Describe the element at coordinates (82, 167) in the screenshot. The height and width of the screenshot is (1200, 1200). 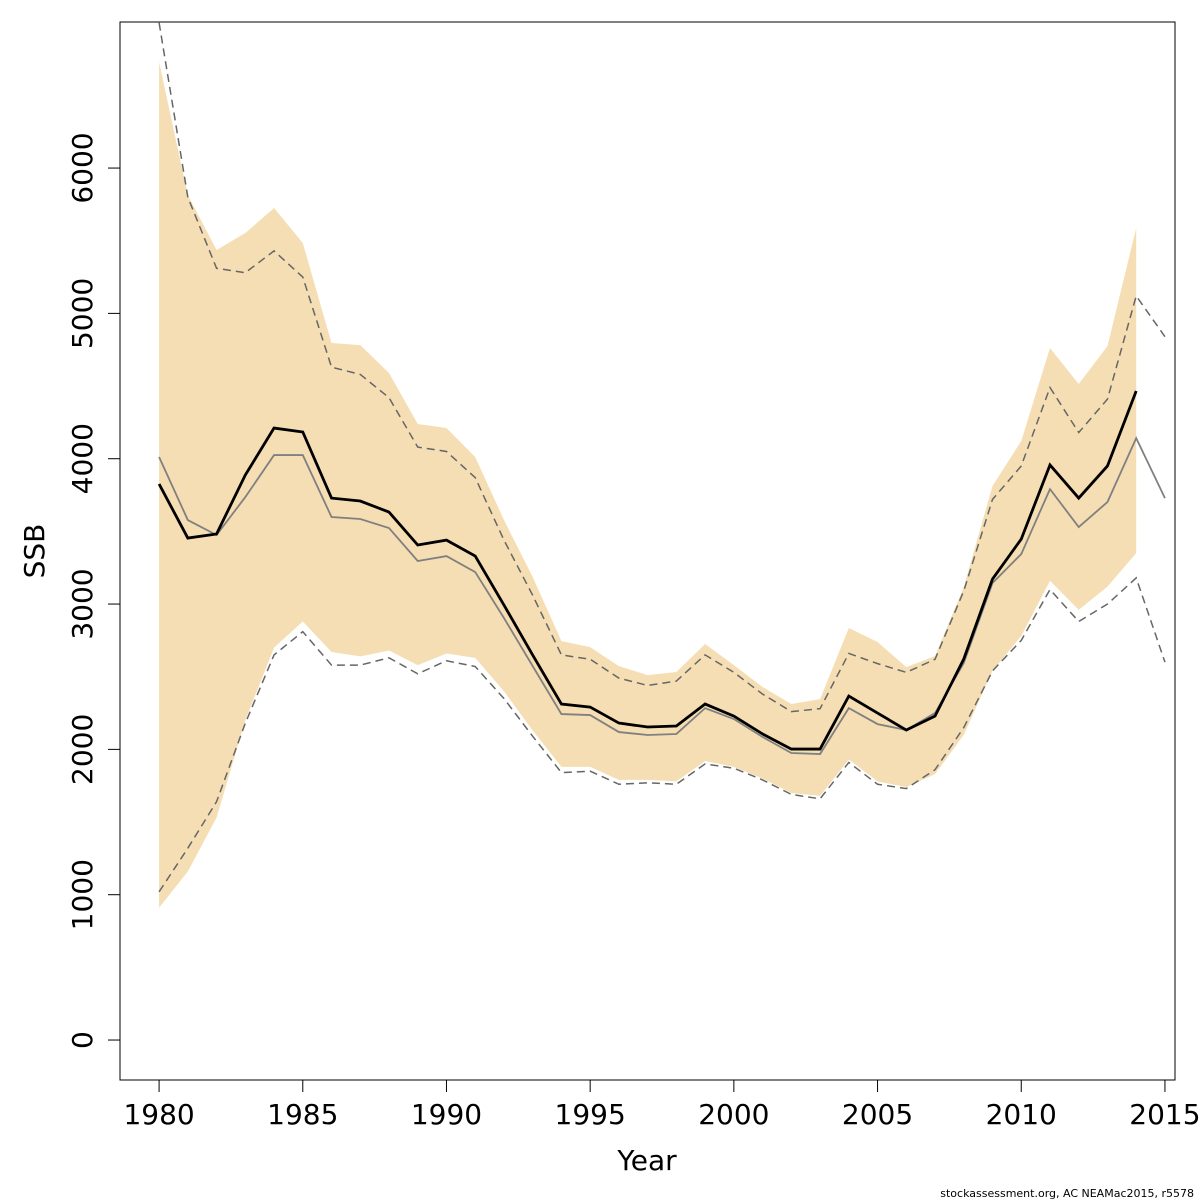
I see `y-tick-label: 6000` at that location.